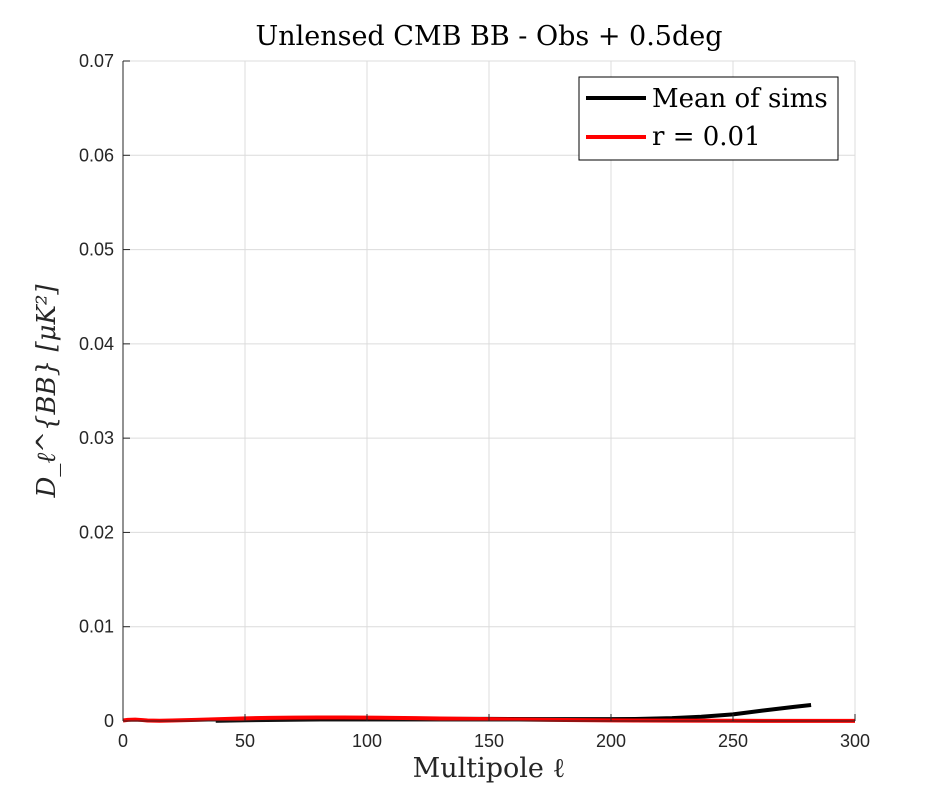 This screenshot has width=945, height=810. What do you see at coordinates (733, 741) in the screenshot?
I see `x-tick-label: 250` at bounding box center [733, 741].